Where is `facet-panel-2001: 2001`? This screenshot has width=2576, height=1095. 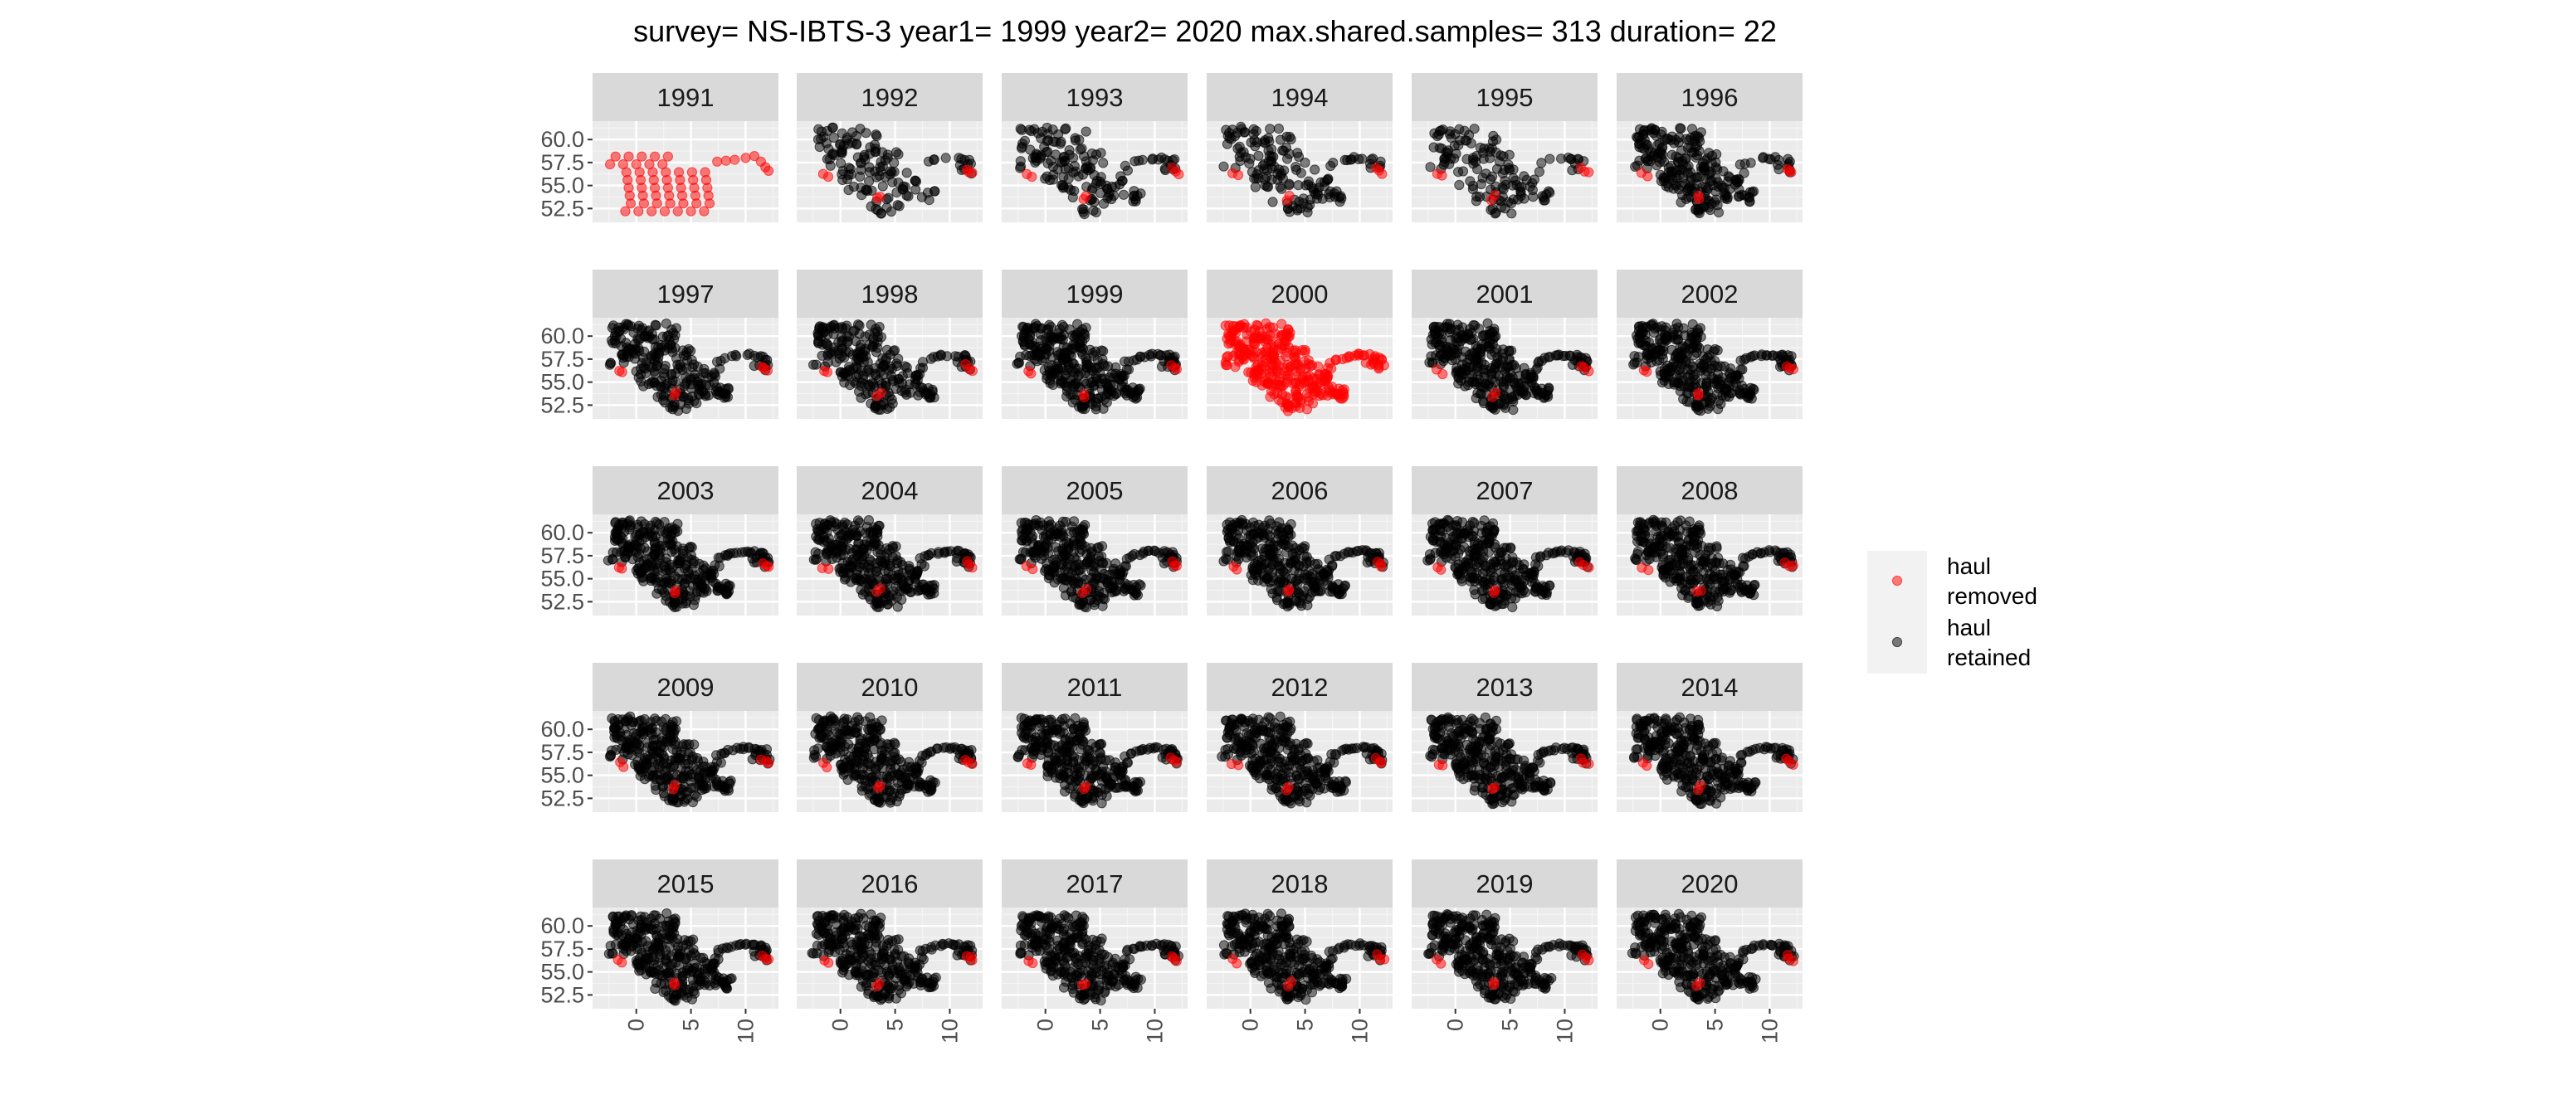 facet-panel-2001: 2001 is located at coordinates (1505, 344).